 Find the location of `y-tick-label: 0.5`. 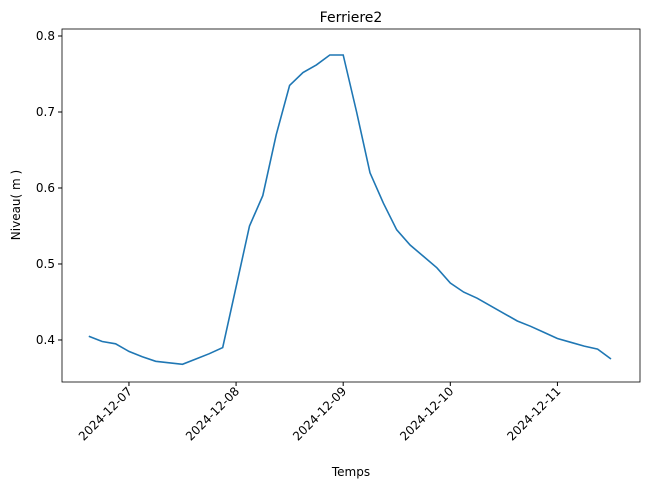

y-tick-label: 0.5 is located at coordinates (45, 264).